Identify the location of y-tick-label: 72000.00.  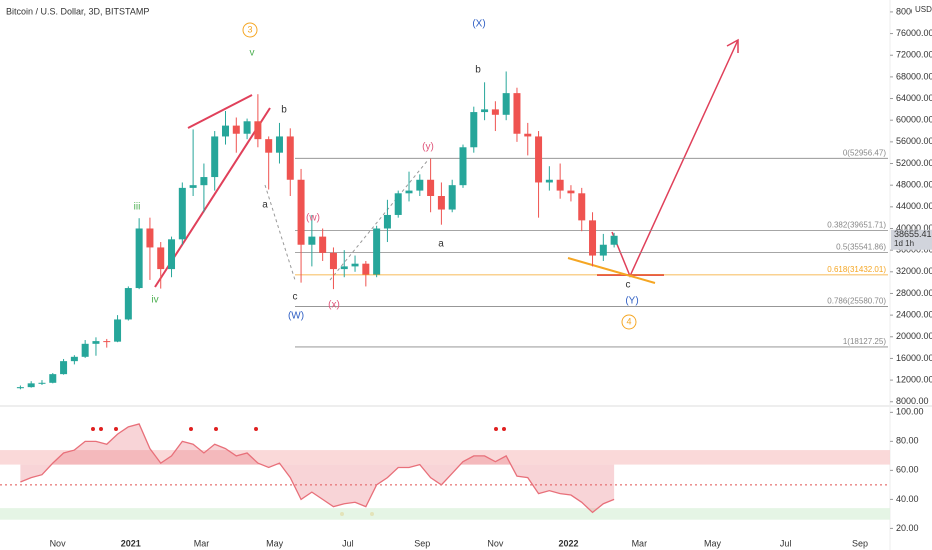
(914, 55).